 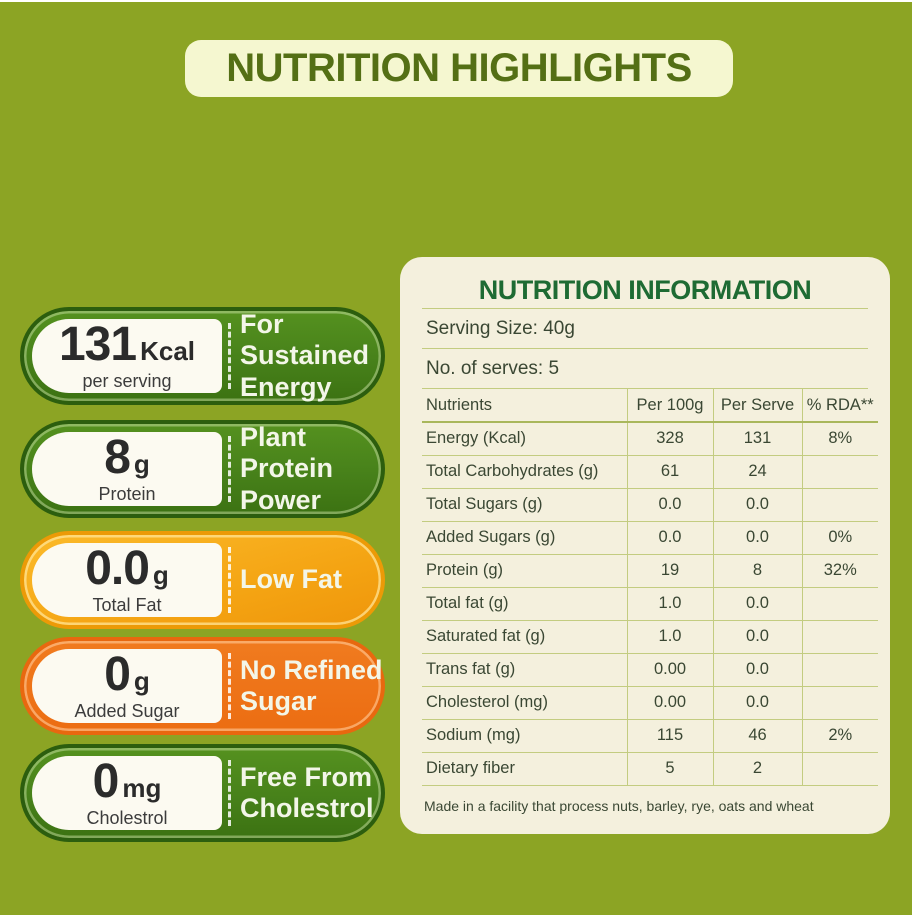 What do you see at coordinates (524, 670) in the screenshot?
I see `cell-name: Trans fat (g)` at bounding box center [524, 670].